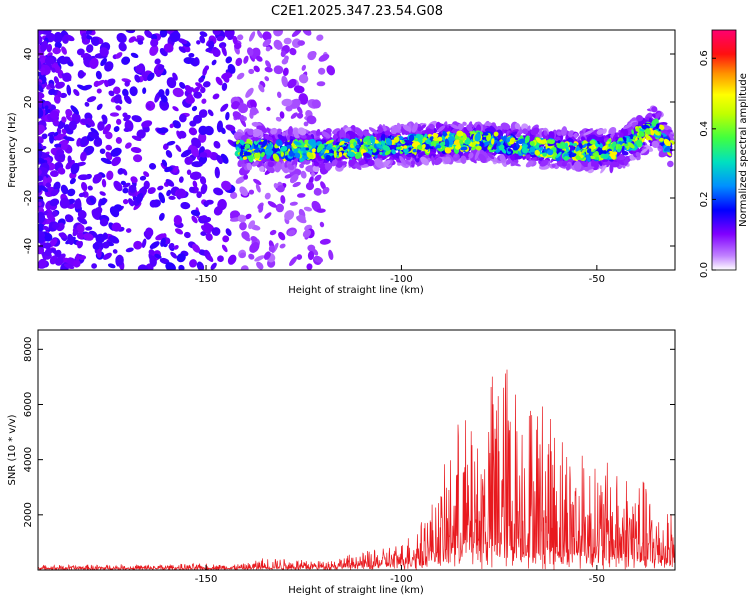  What do you see at coordinates (28, 246) in the screenshot?
I see `spectrogram-ytick-label: -40` at bounding box center [28, 246].